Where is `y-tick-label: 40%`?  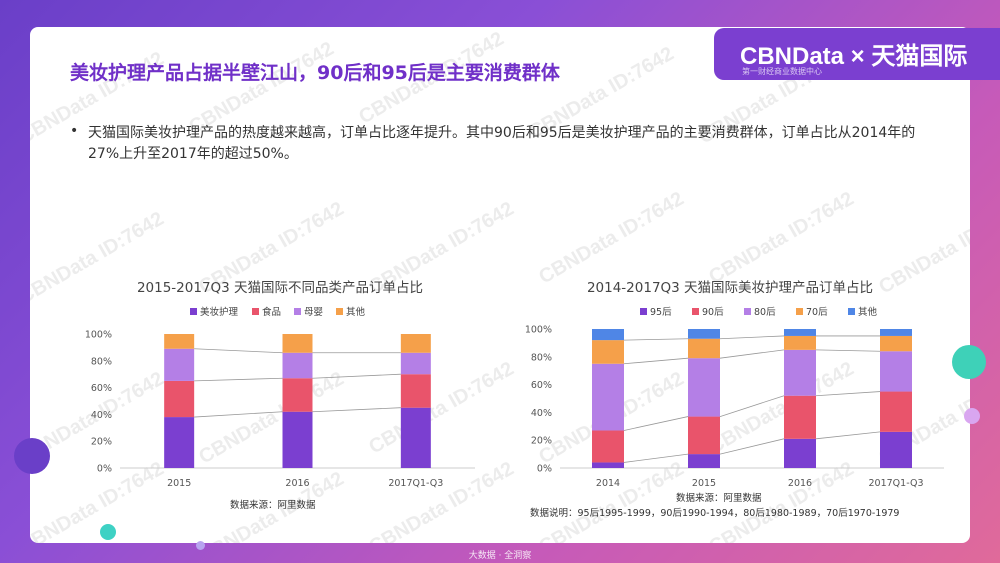
y-tick-label: 40% is located at coordinates (101, 415).